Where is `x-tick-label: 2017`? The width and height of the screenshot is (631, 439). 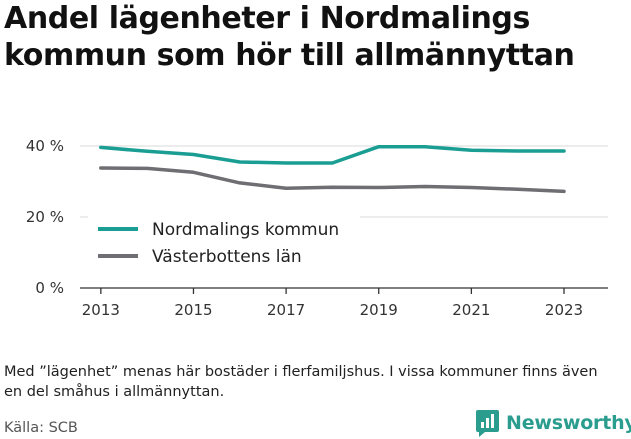
x-tick-label: 2017 is located at coordinates (286, 310).